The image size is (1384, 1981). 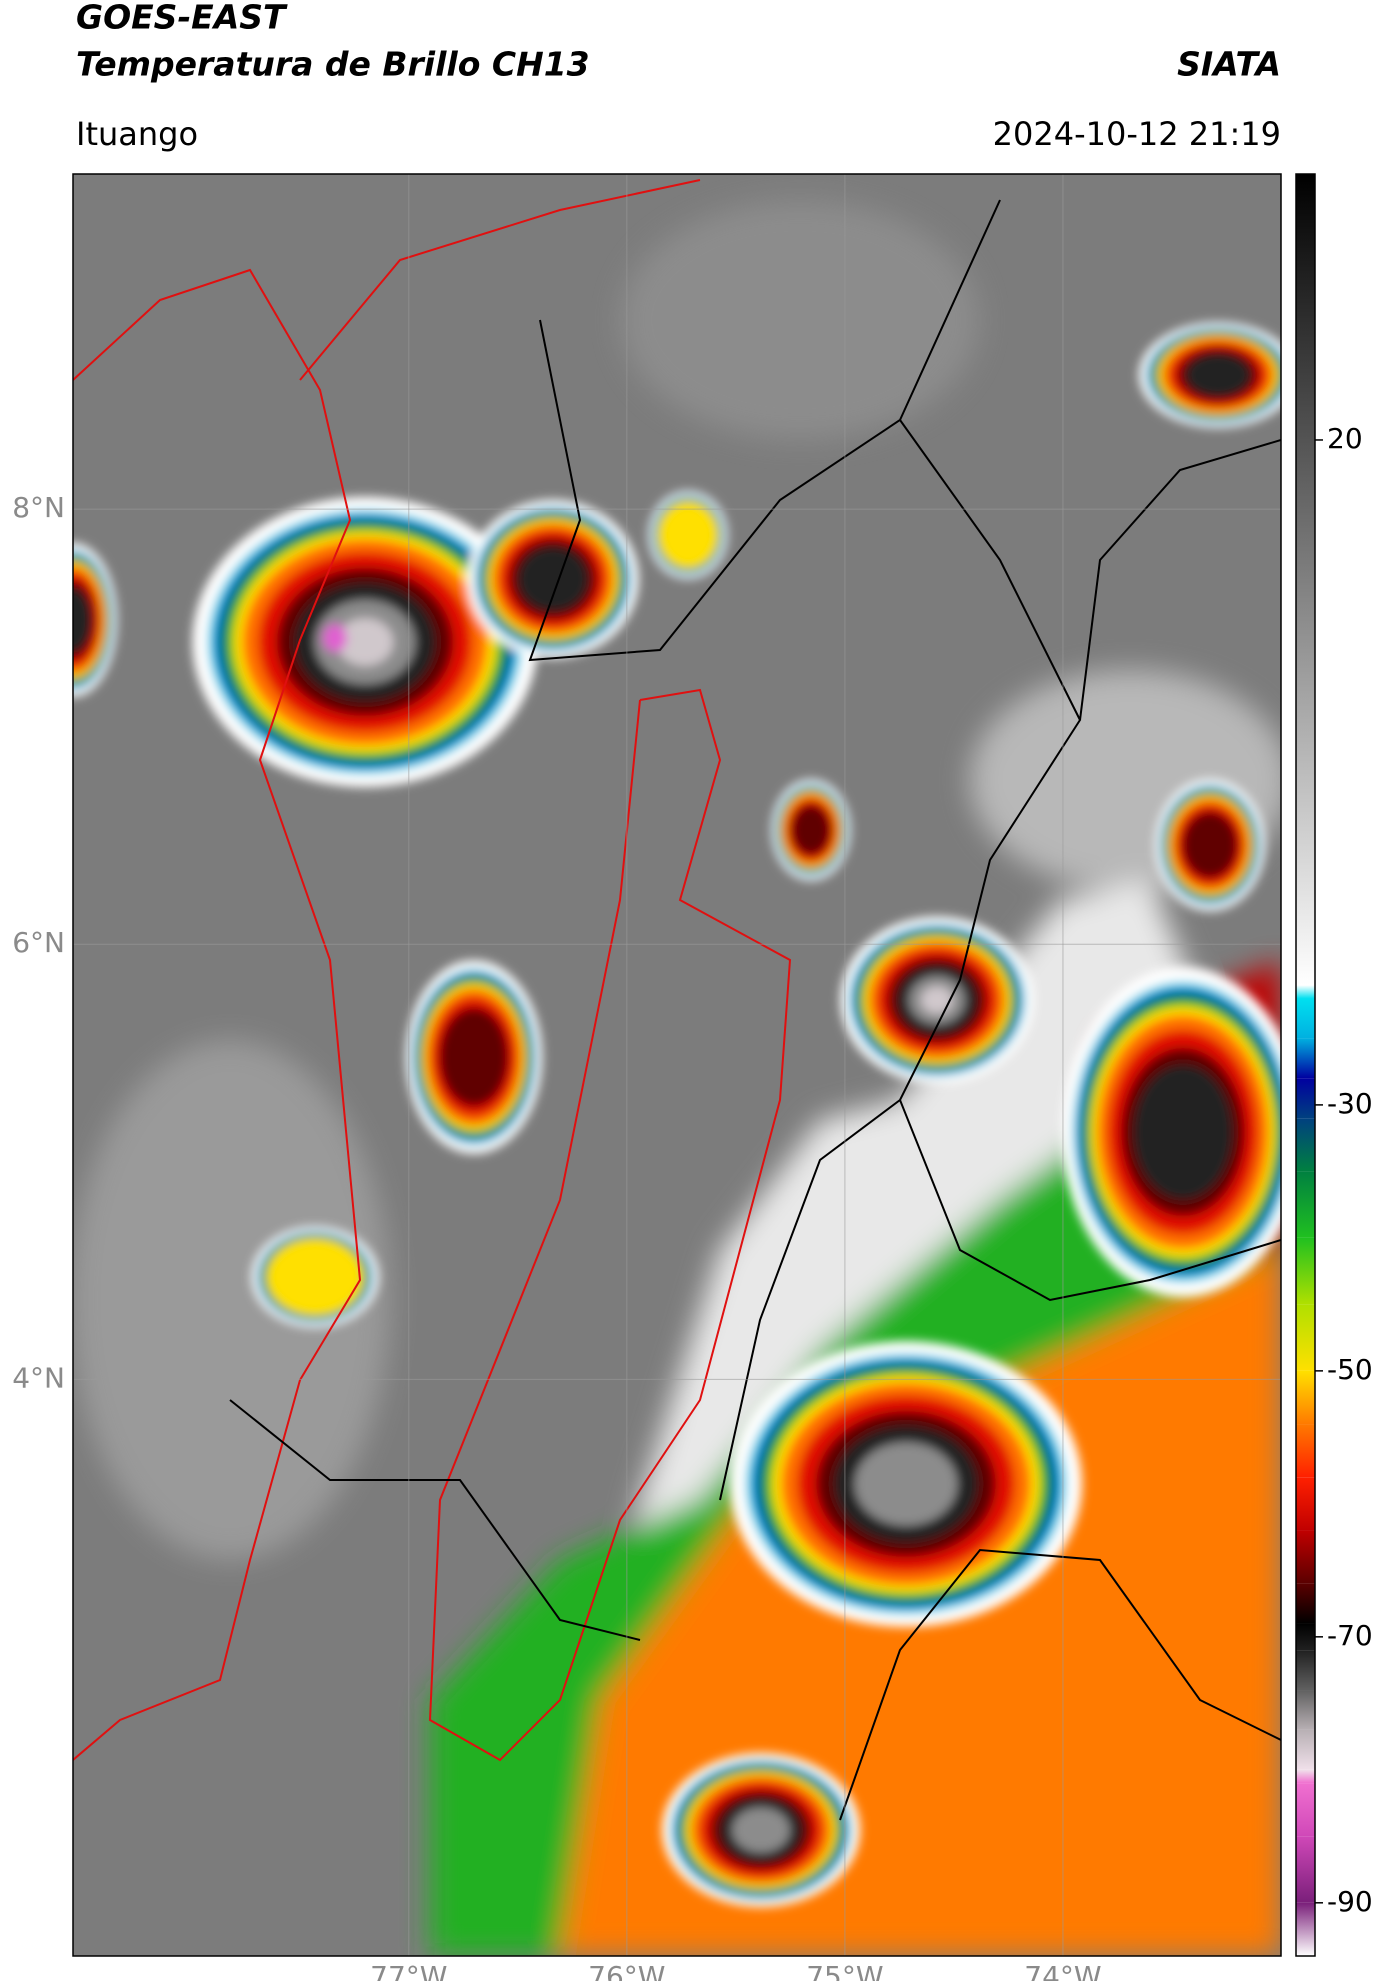 What do you see at coordinates (38, 507) in the screenshot?
I see `lat-tick-label: 8°N` at bounding box center [38, 507].